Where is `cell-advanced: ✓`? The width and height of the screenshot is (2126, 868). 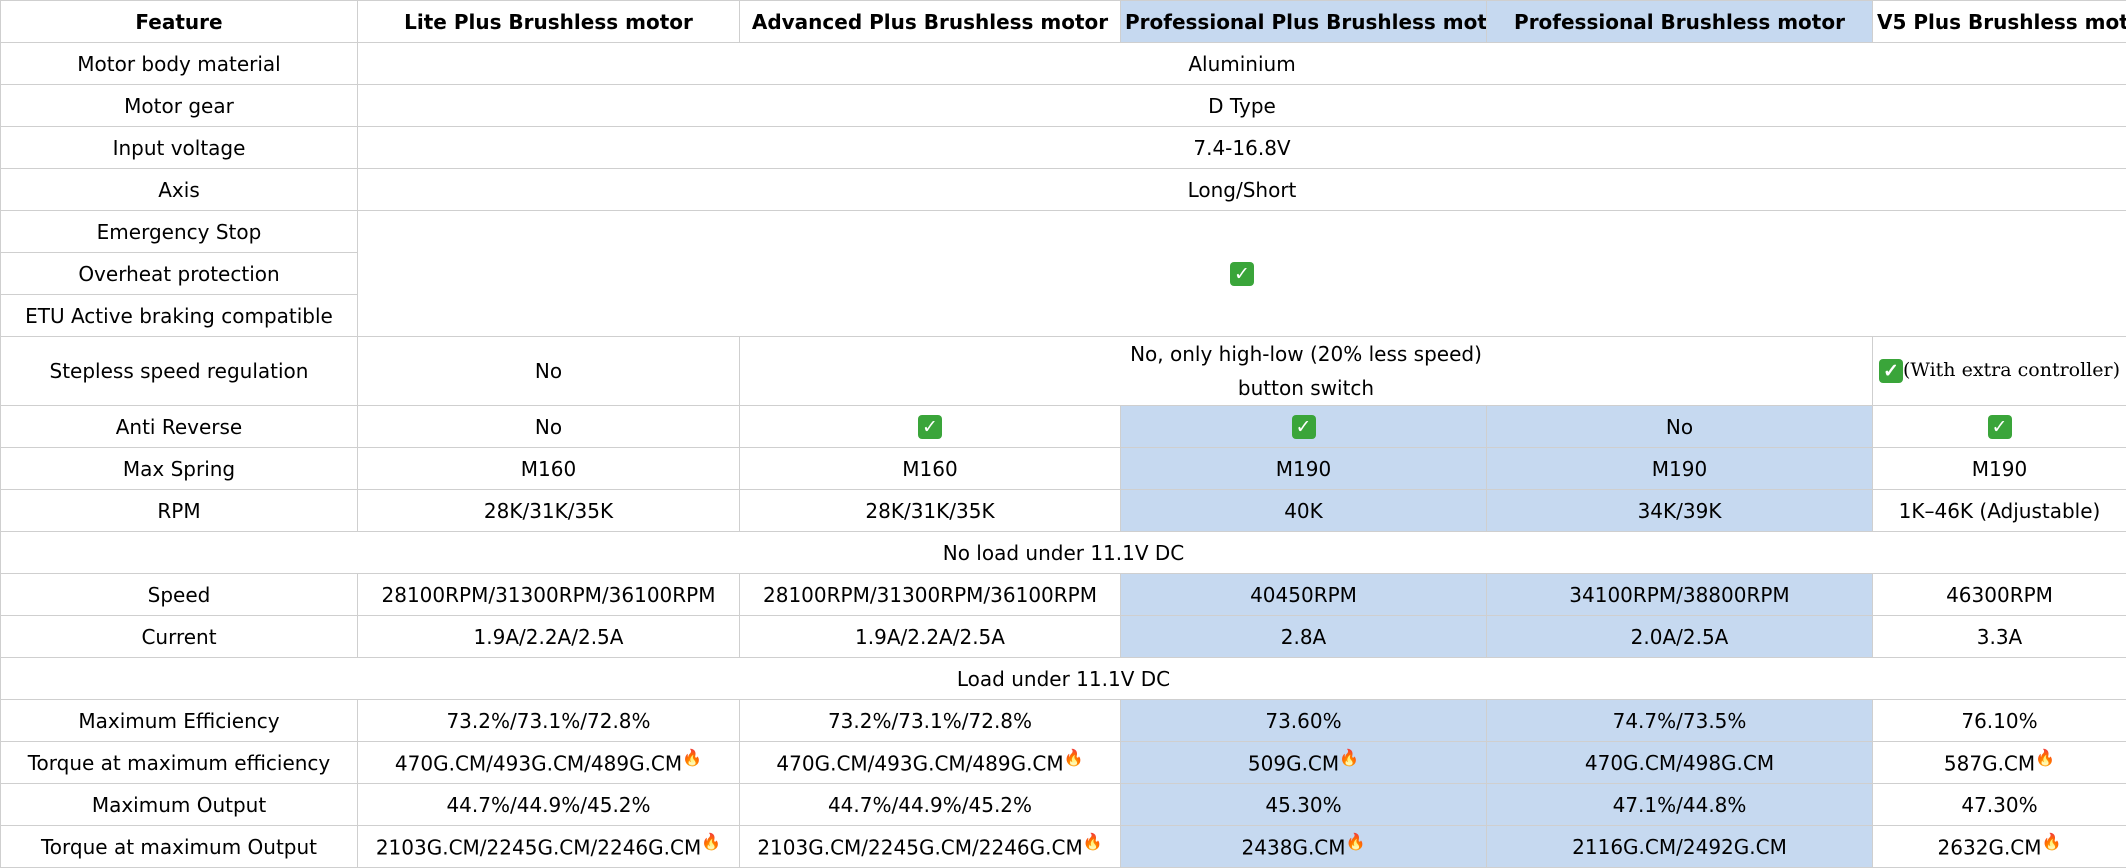 cell-advanced: ✓ is located at coordinates (930, 427).